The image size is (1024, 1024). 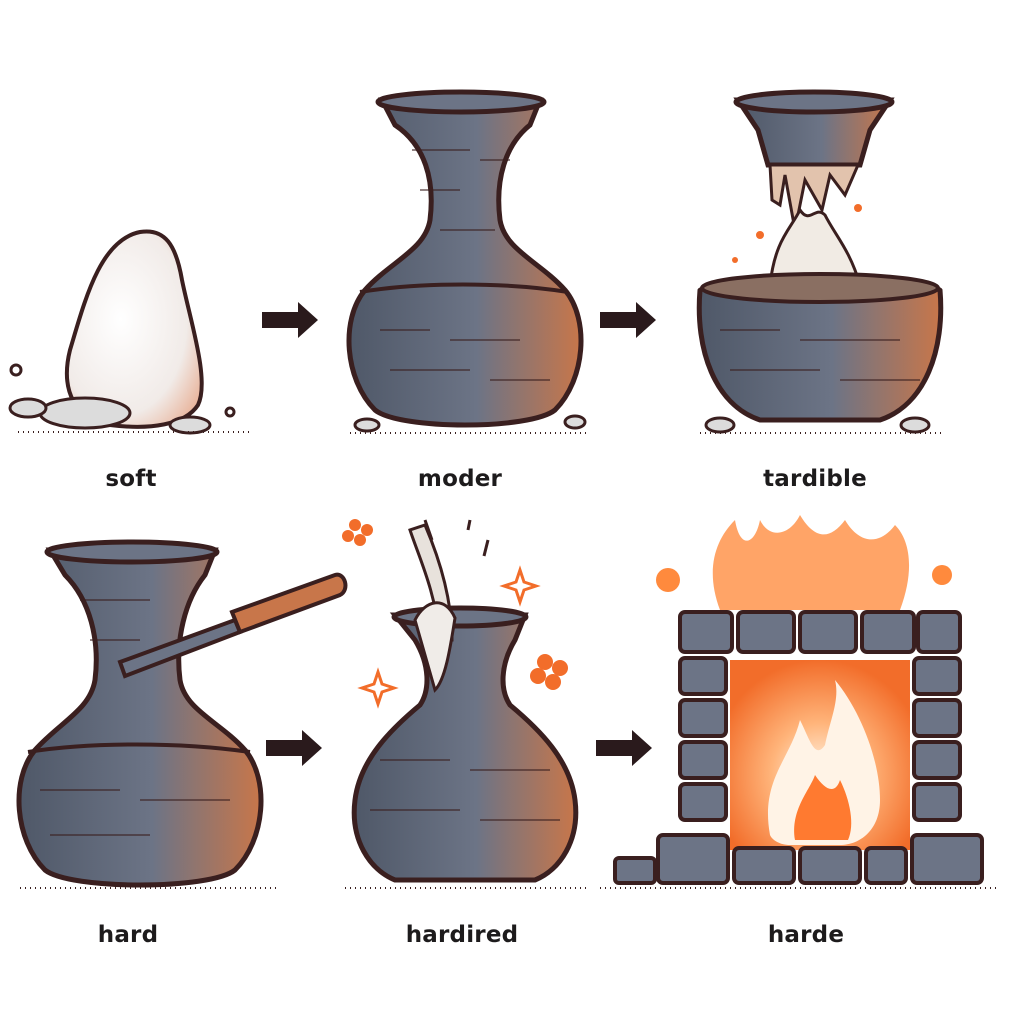 What do you see at coordinates (460, 479) in the screenshot?
I see `stage-label-moder: moder` at bounding box center [460, 479].